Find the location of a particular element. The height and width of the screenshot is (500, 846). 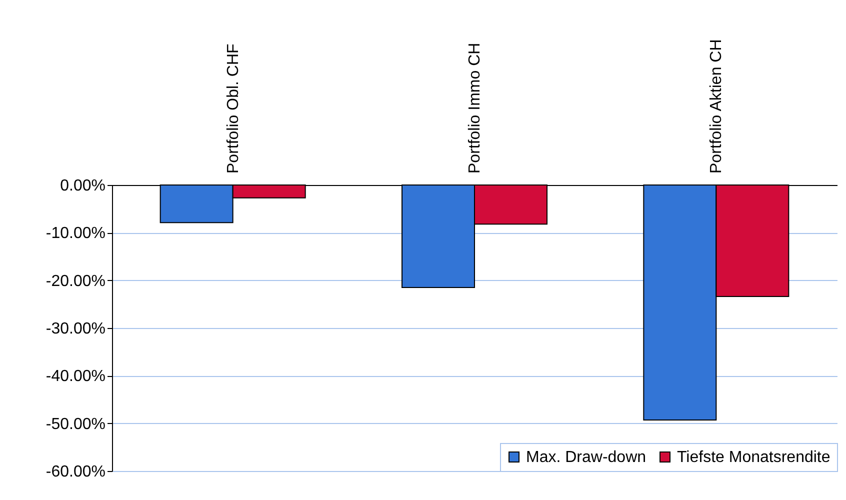

x-tick-label: Portfolio Aktien CH is located at coordinates (717, 106).